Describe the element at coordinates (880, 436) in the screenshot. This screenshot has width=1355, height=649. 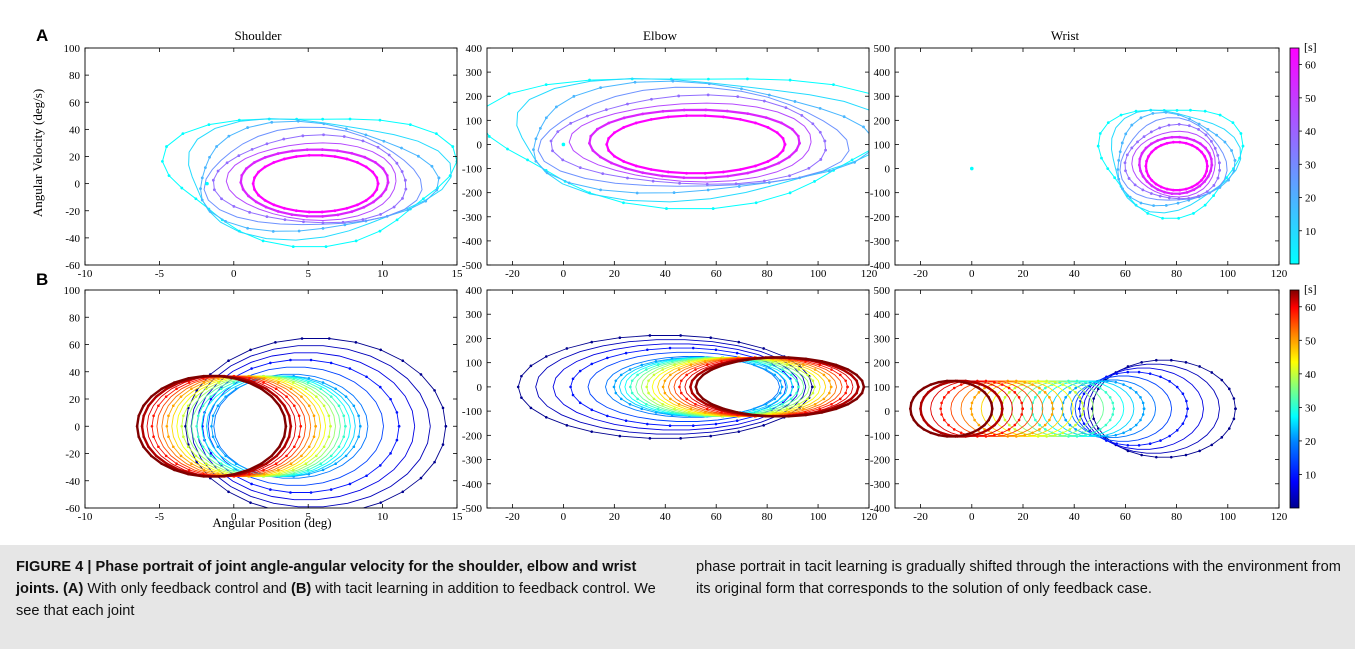
I see `y-tick-label: -100` at that location.